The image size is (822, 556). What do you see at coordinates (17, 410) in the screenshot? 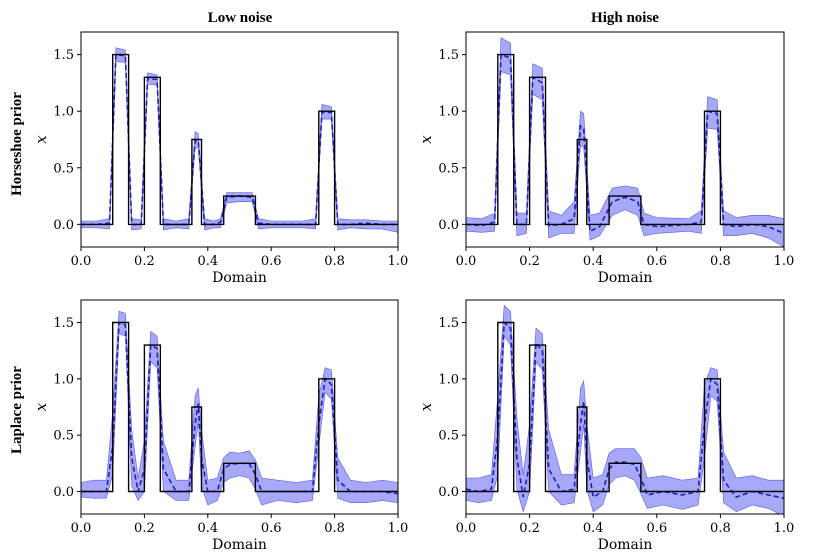
I see `row-title-laplace: Laplace prior` at bounding box center [17, 410].